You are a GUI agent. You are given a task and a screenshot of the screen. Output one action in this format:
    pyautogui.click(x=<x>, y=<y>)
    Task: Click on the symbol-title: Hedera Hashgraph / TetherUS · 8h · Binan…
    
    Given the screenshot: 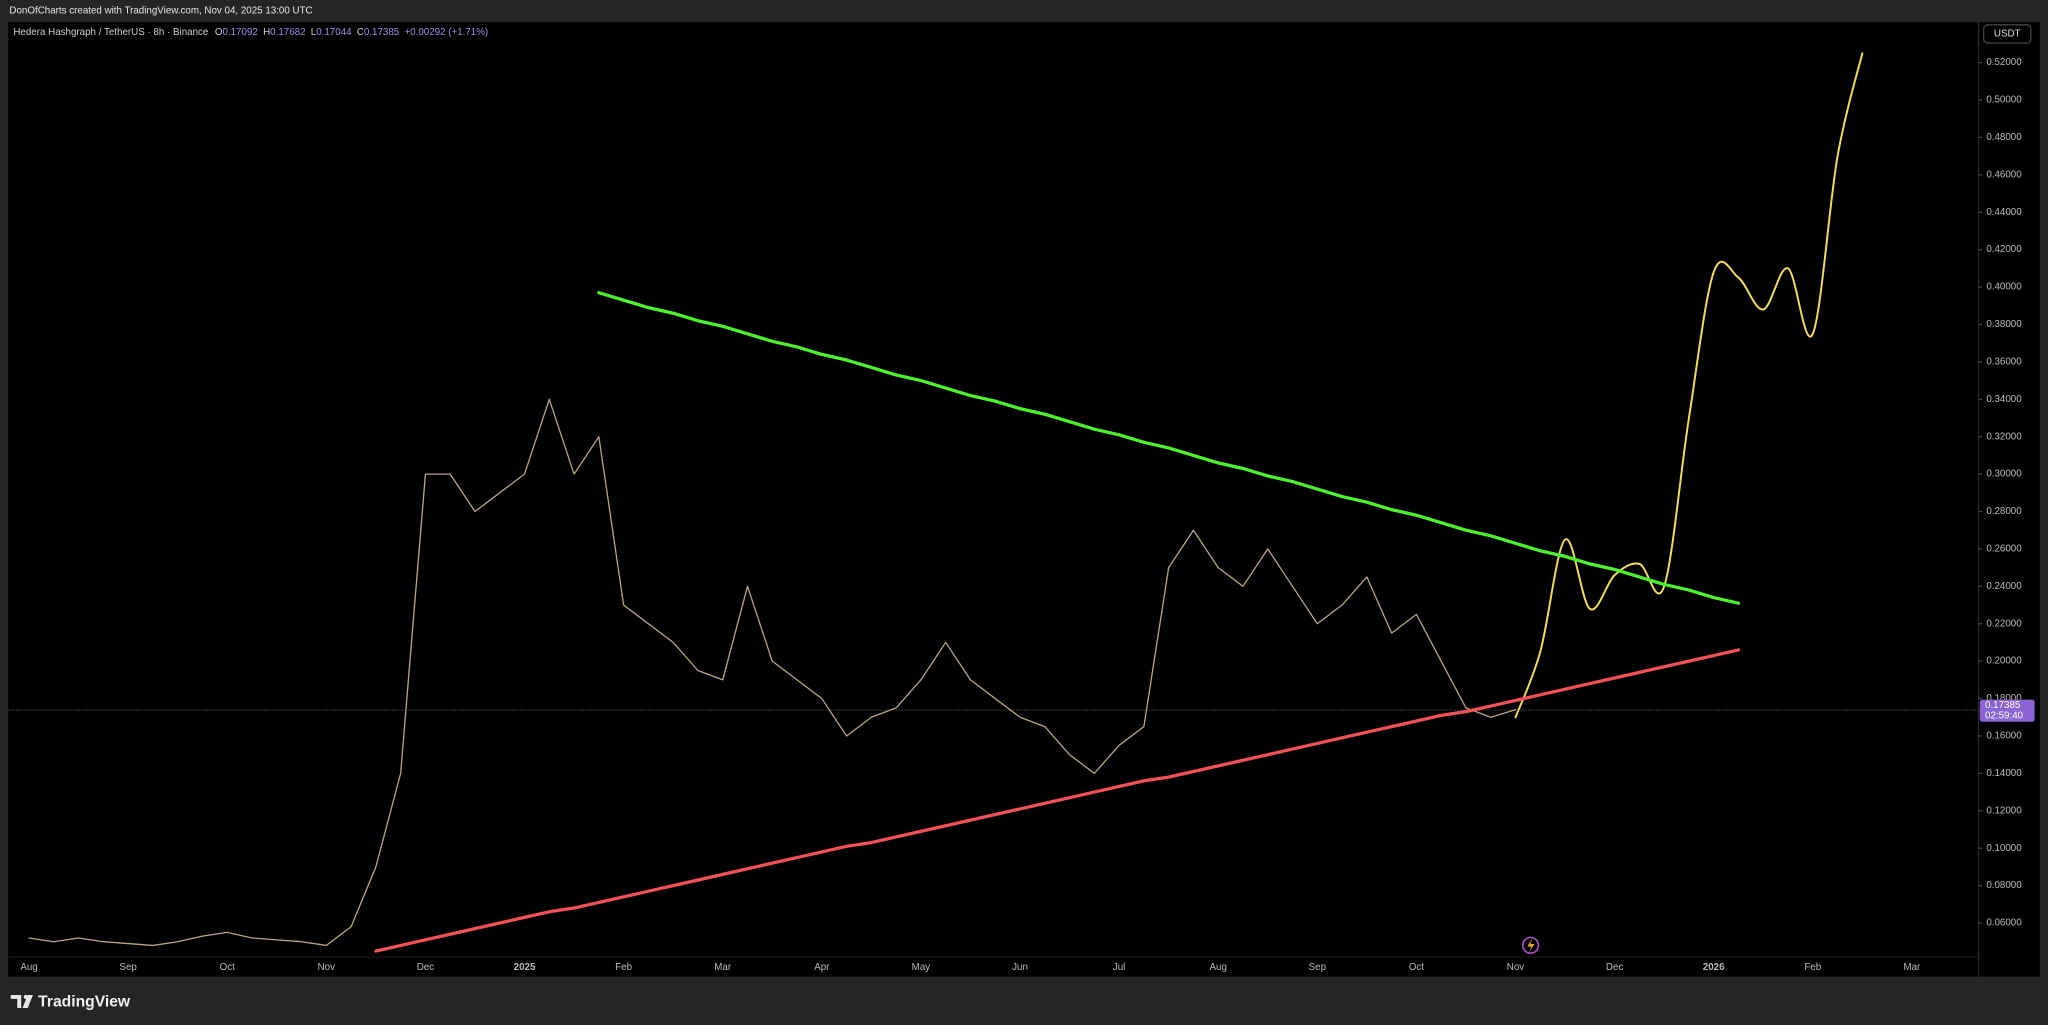 What is the action you would take?
    pyautogui.click(x=110, y=32)
    